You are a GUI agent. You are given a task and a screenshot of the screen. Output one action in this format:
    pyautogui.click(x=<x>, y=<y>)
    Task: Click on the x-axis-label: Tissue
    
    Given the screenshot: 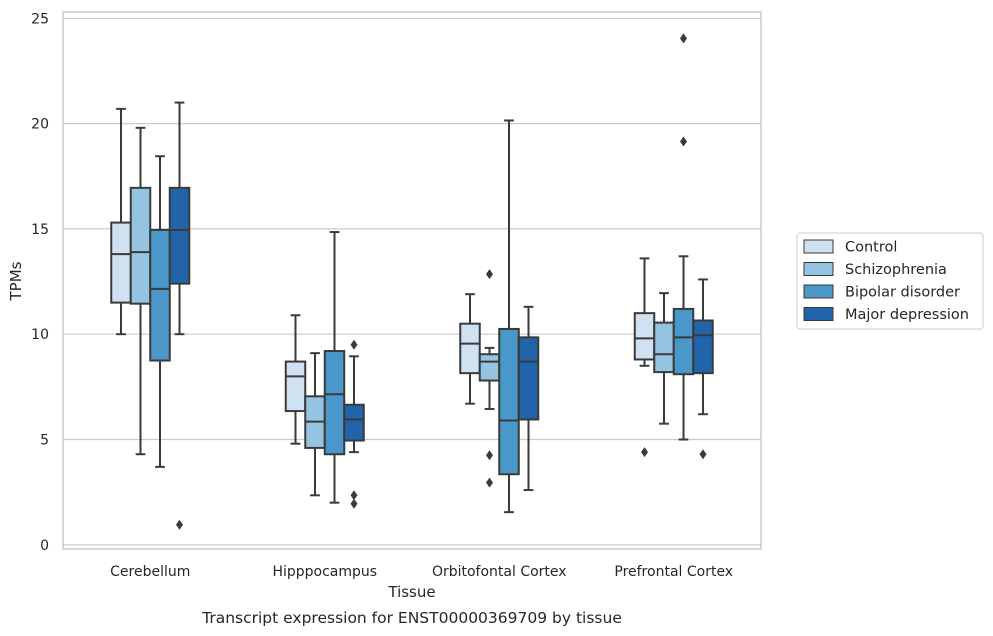 What is the action you would take?
    pyautogui.click(x=411, y=592)
    